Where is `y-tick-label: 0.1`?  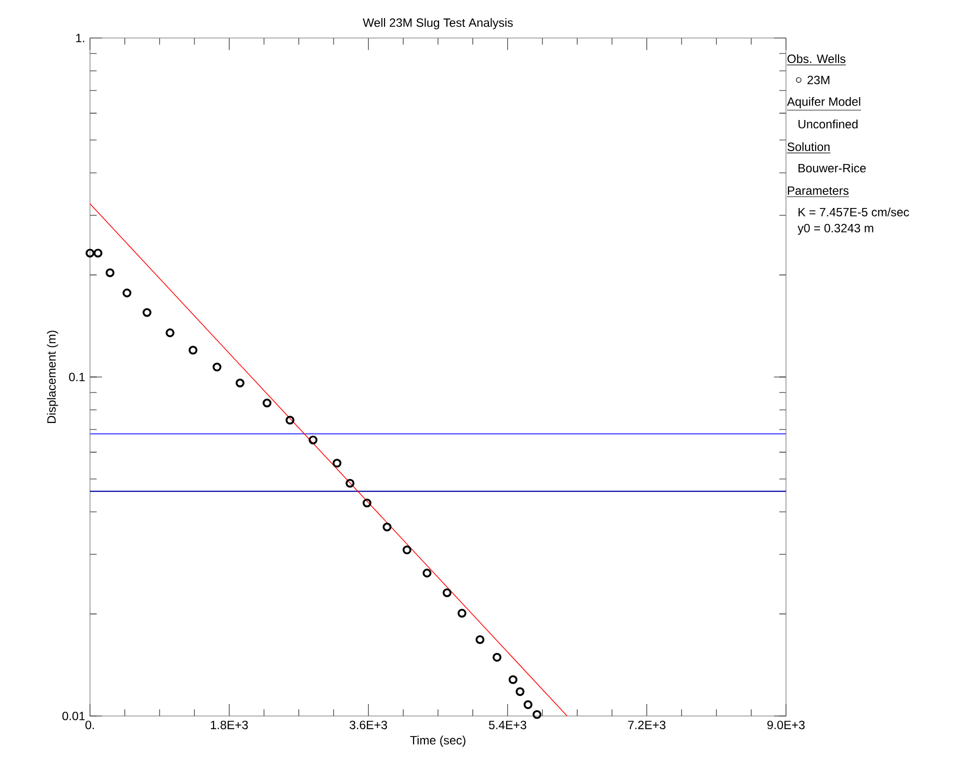
y-tick-label: 0.1 is located at coordinates (77, 377).